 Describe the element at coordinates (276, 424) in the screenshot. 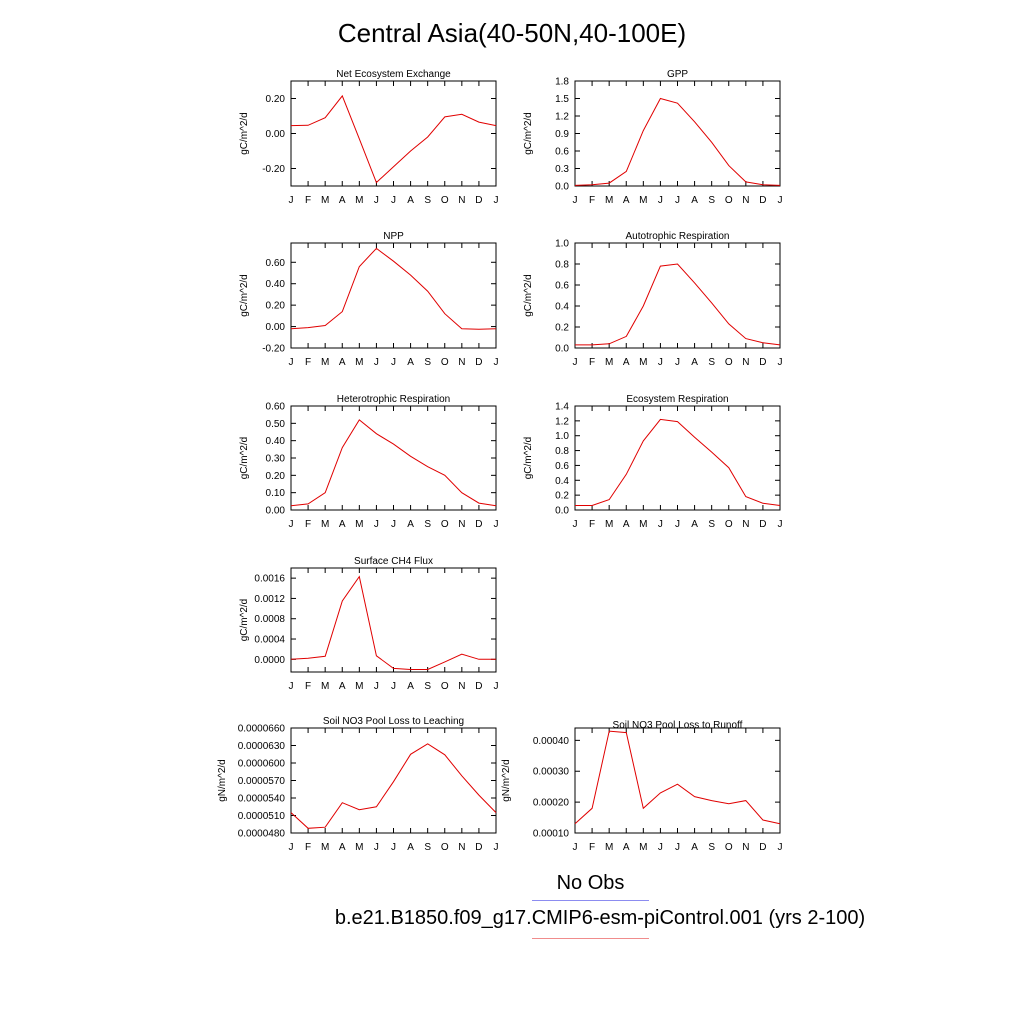

I see `y-tick-label: 0.50` at that location.